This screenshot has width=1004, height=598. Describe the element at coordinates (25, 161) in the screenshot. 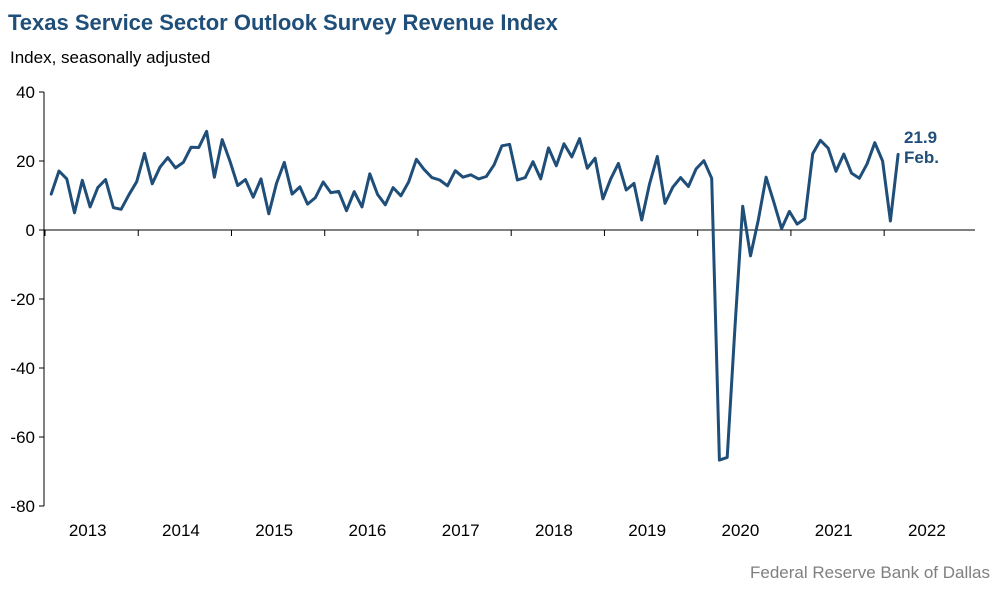

I see `y-tick-label: 20` at that location.